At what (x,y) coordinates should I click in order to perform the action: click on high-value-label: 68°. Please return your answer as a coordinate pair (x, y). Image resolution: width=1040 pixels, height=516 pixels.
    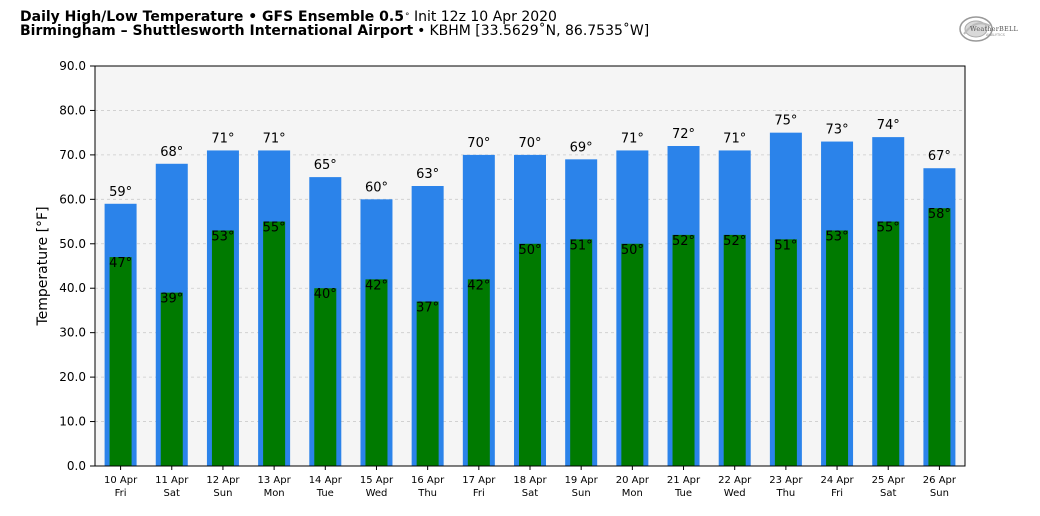
    Looking at the image, I should click on (171, 152).